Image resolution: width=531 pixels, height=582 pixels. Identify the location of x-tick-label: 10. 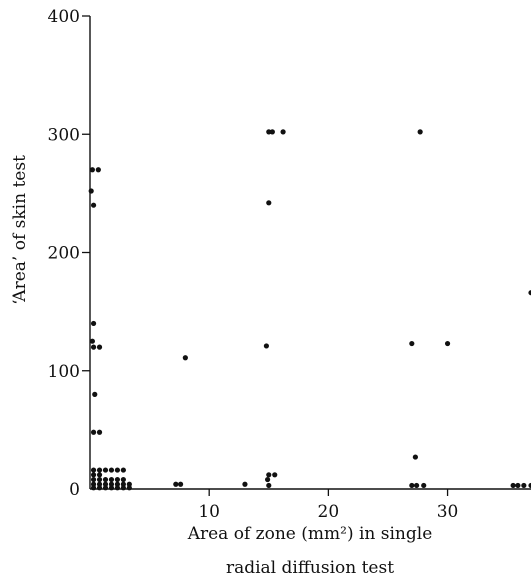
(209, 512).